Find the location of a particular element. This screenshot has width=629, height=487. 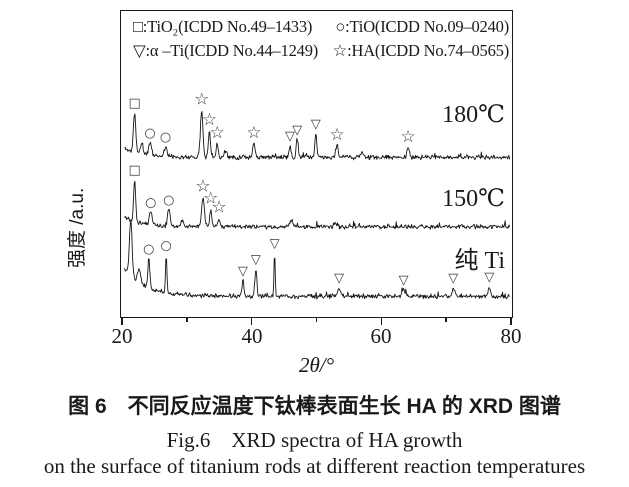

x-tick-label-40: 40 is located at coordinates (252, 336).